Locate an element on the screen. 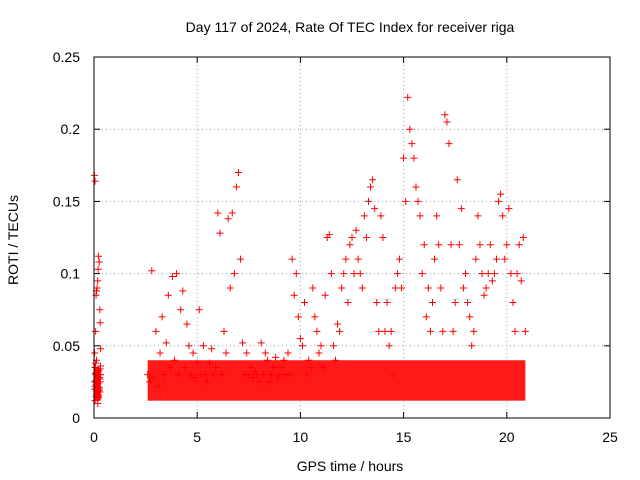 This screenshot has height=480, width=640. x-tick-label: 20 is located at coordinates (507, 437).